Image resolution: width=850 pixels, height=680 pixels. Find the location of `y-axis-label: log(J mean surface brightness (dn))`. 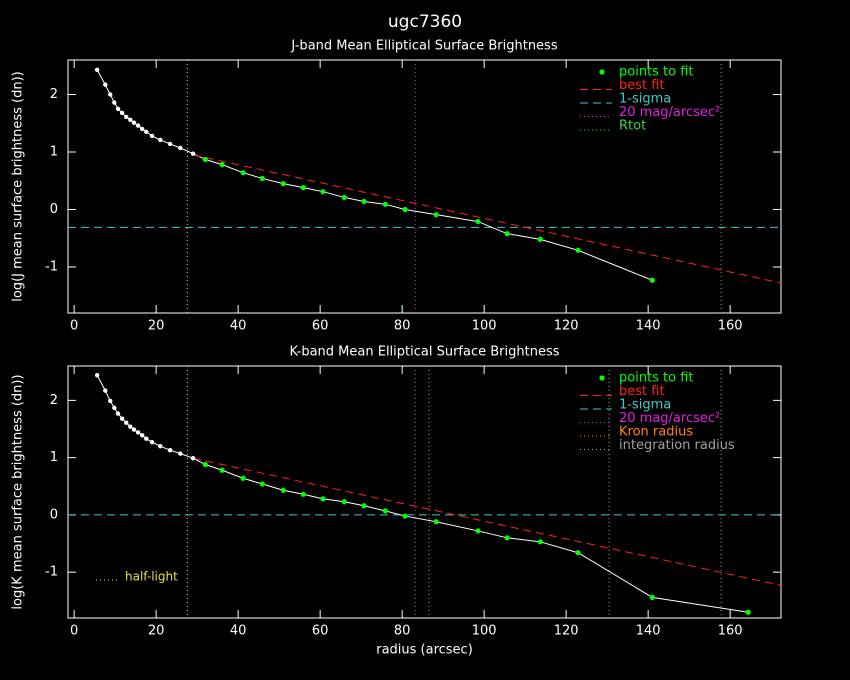

y-axis-label: log(J mean surface brightness (dn)) is located at coordinates (18, 186).